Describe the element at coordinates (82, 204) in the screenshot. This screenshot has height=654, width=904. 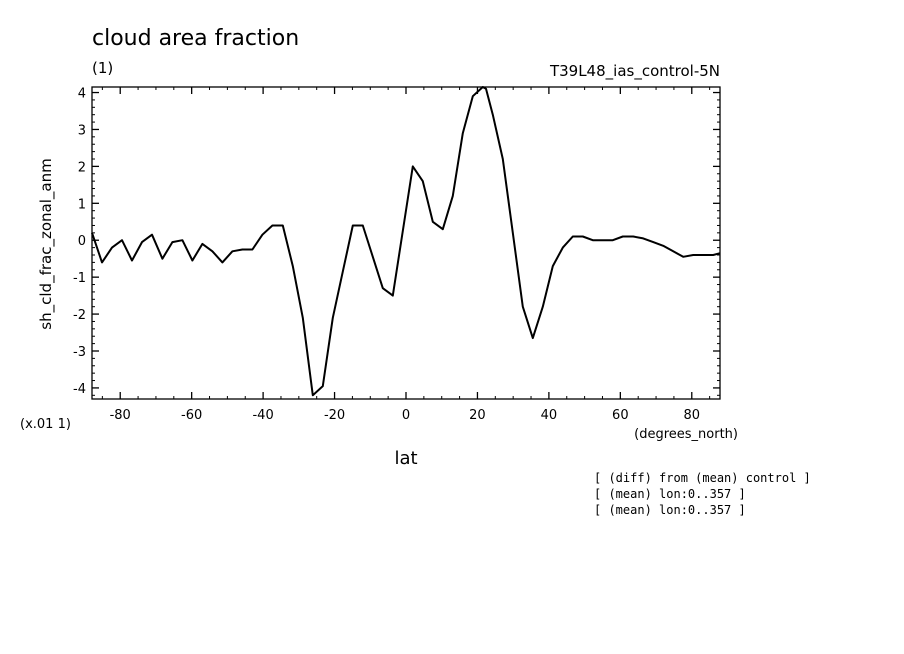
I see `y-tick-label: 1` at that location.